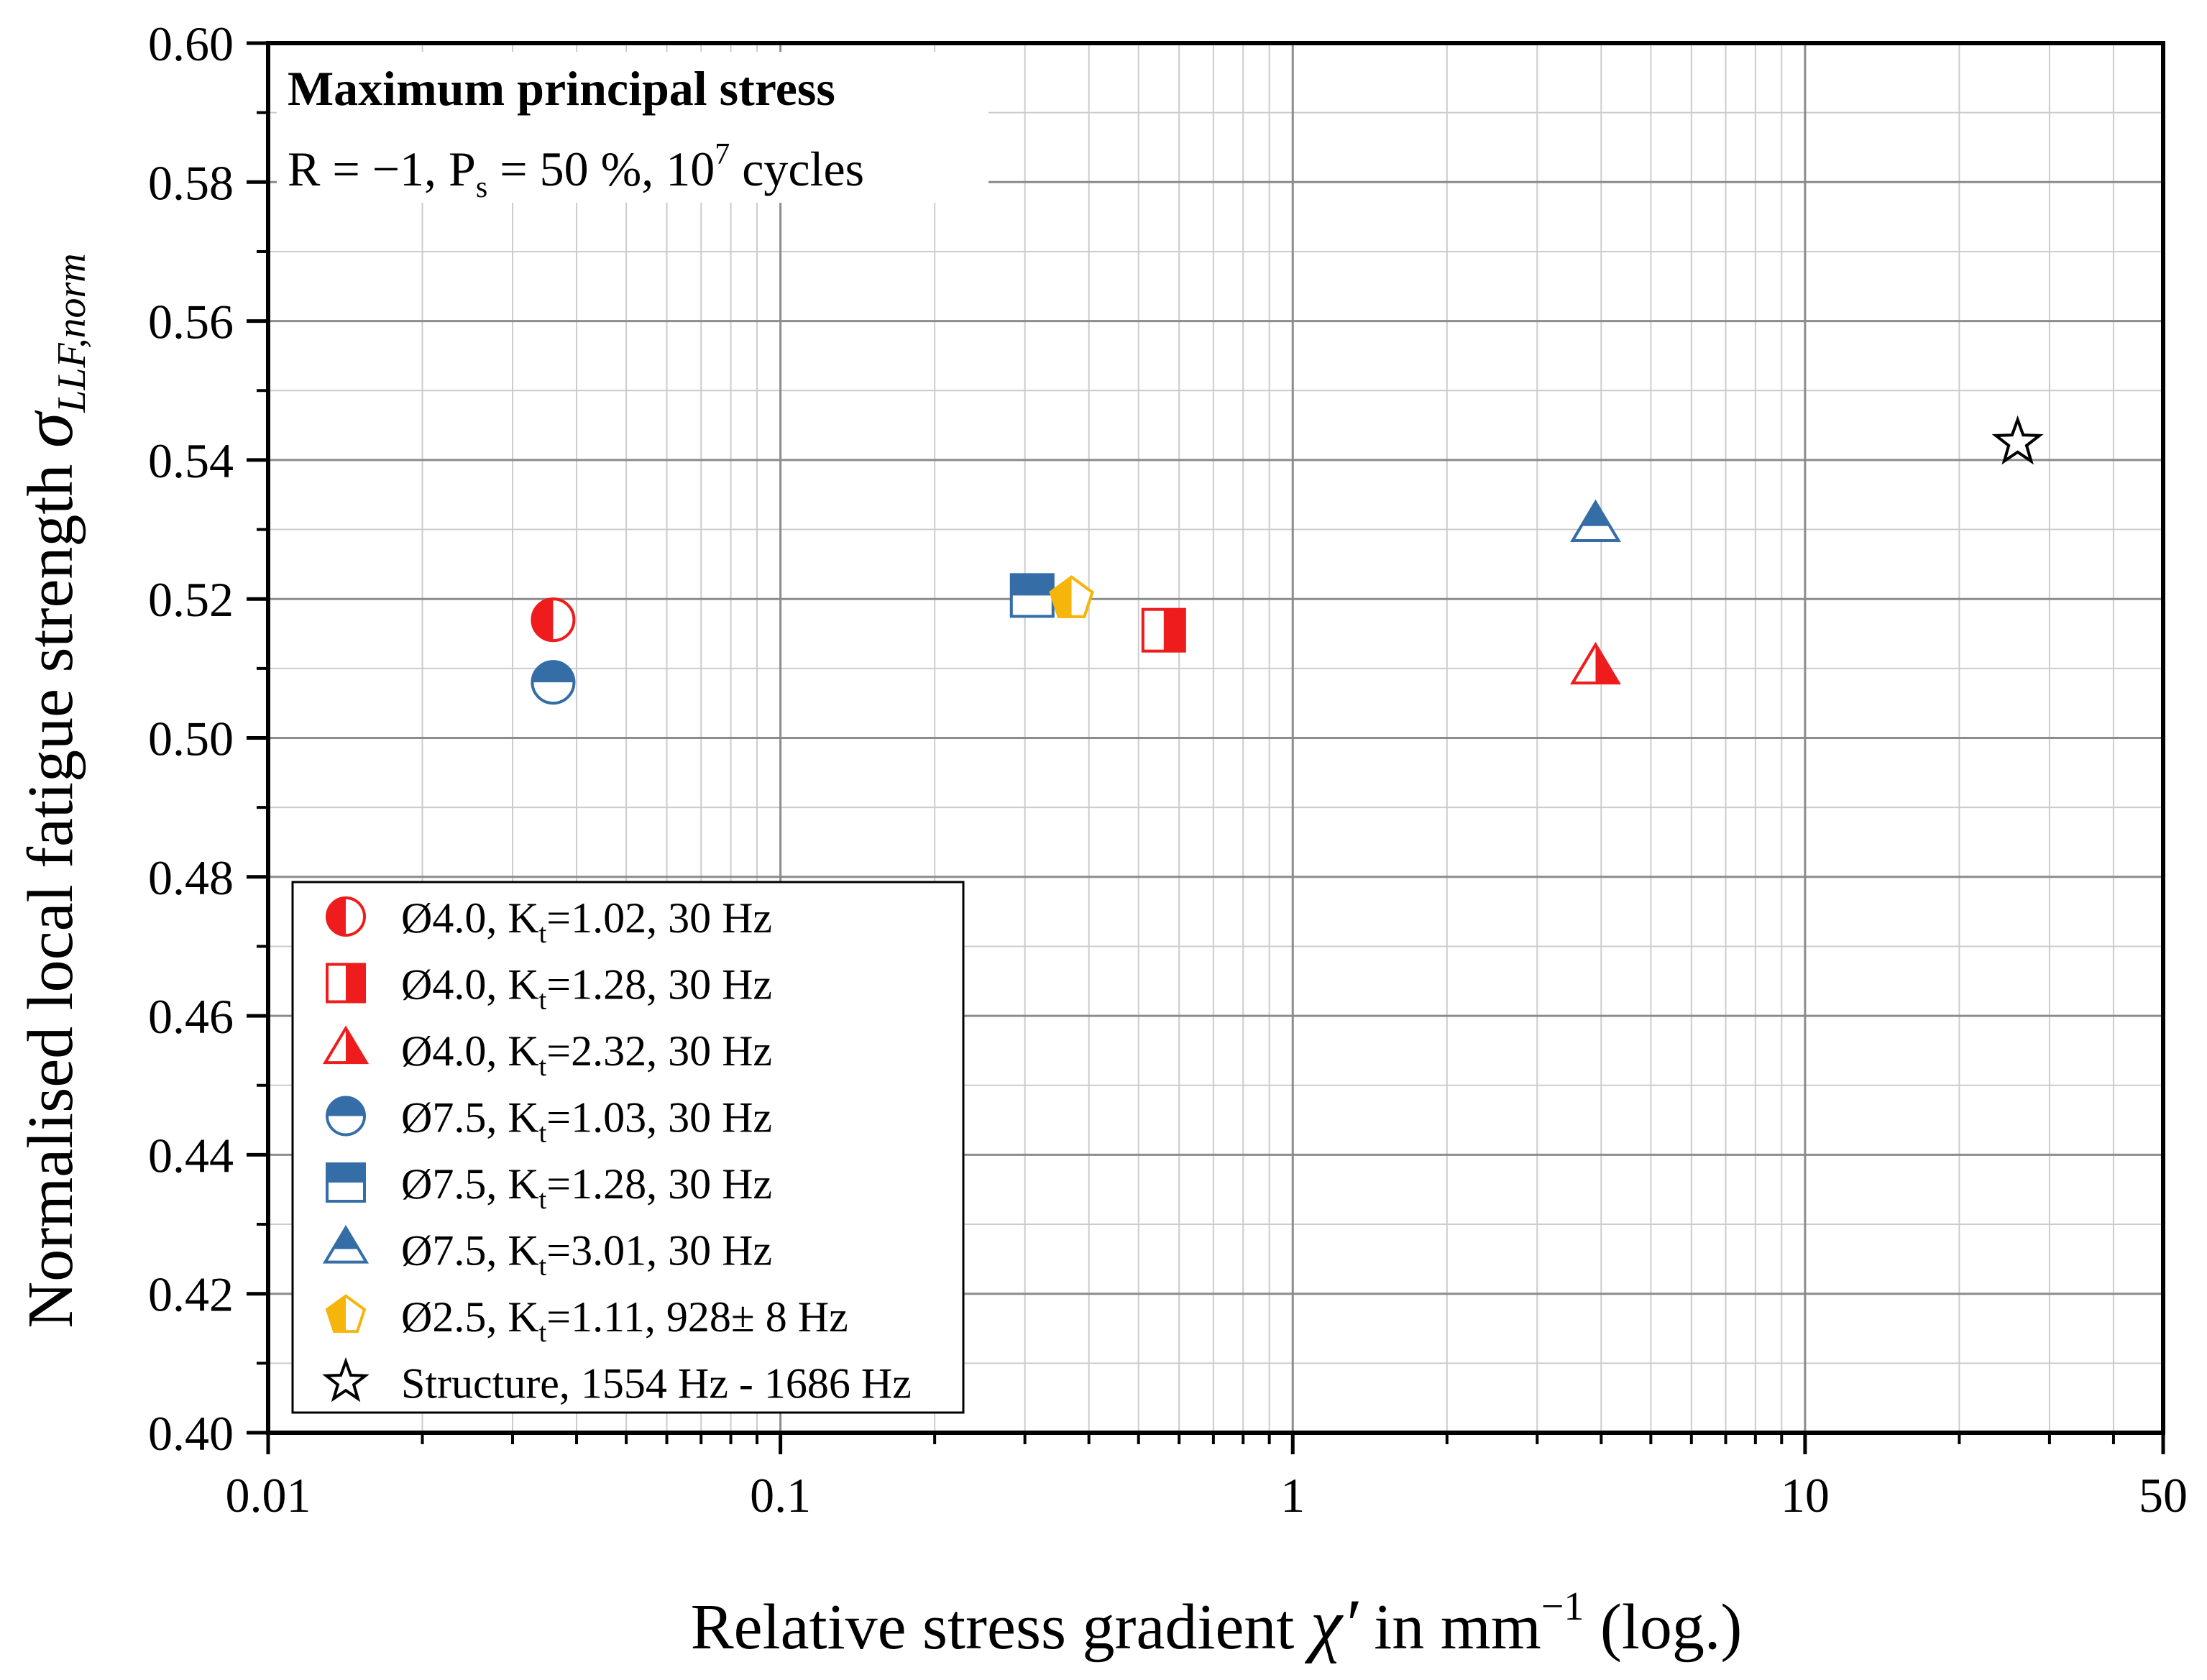  Describe the element at coordinates (1164, 630) in the screenshot. I see `data-point-s2` at that location.